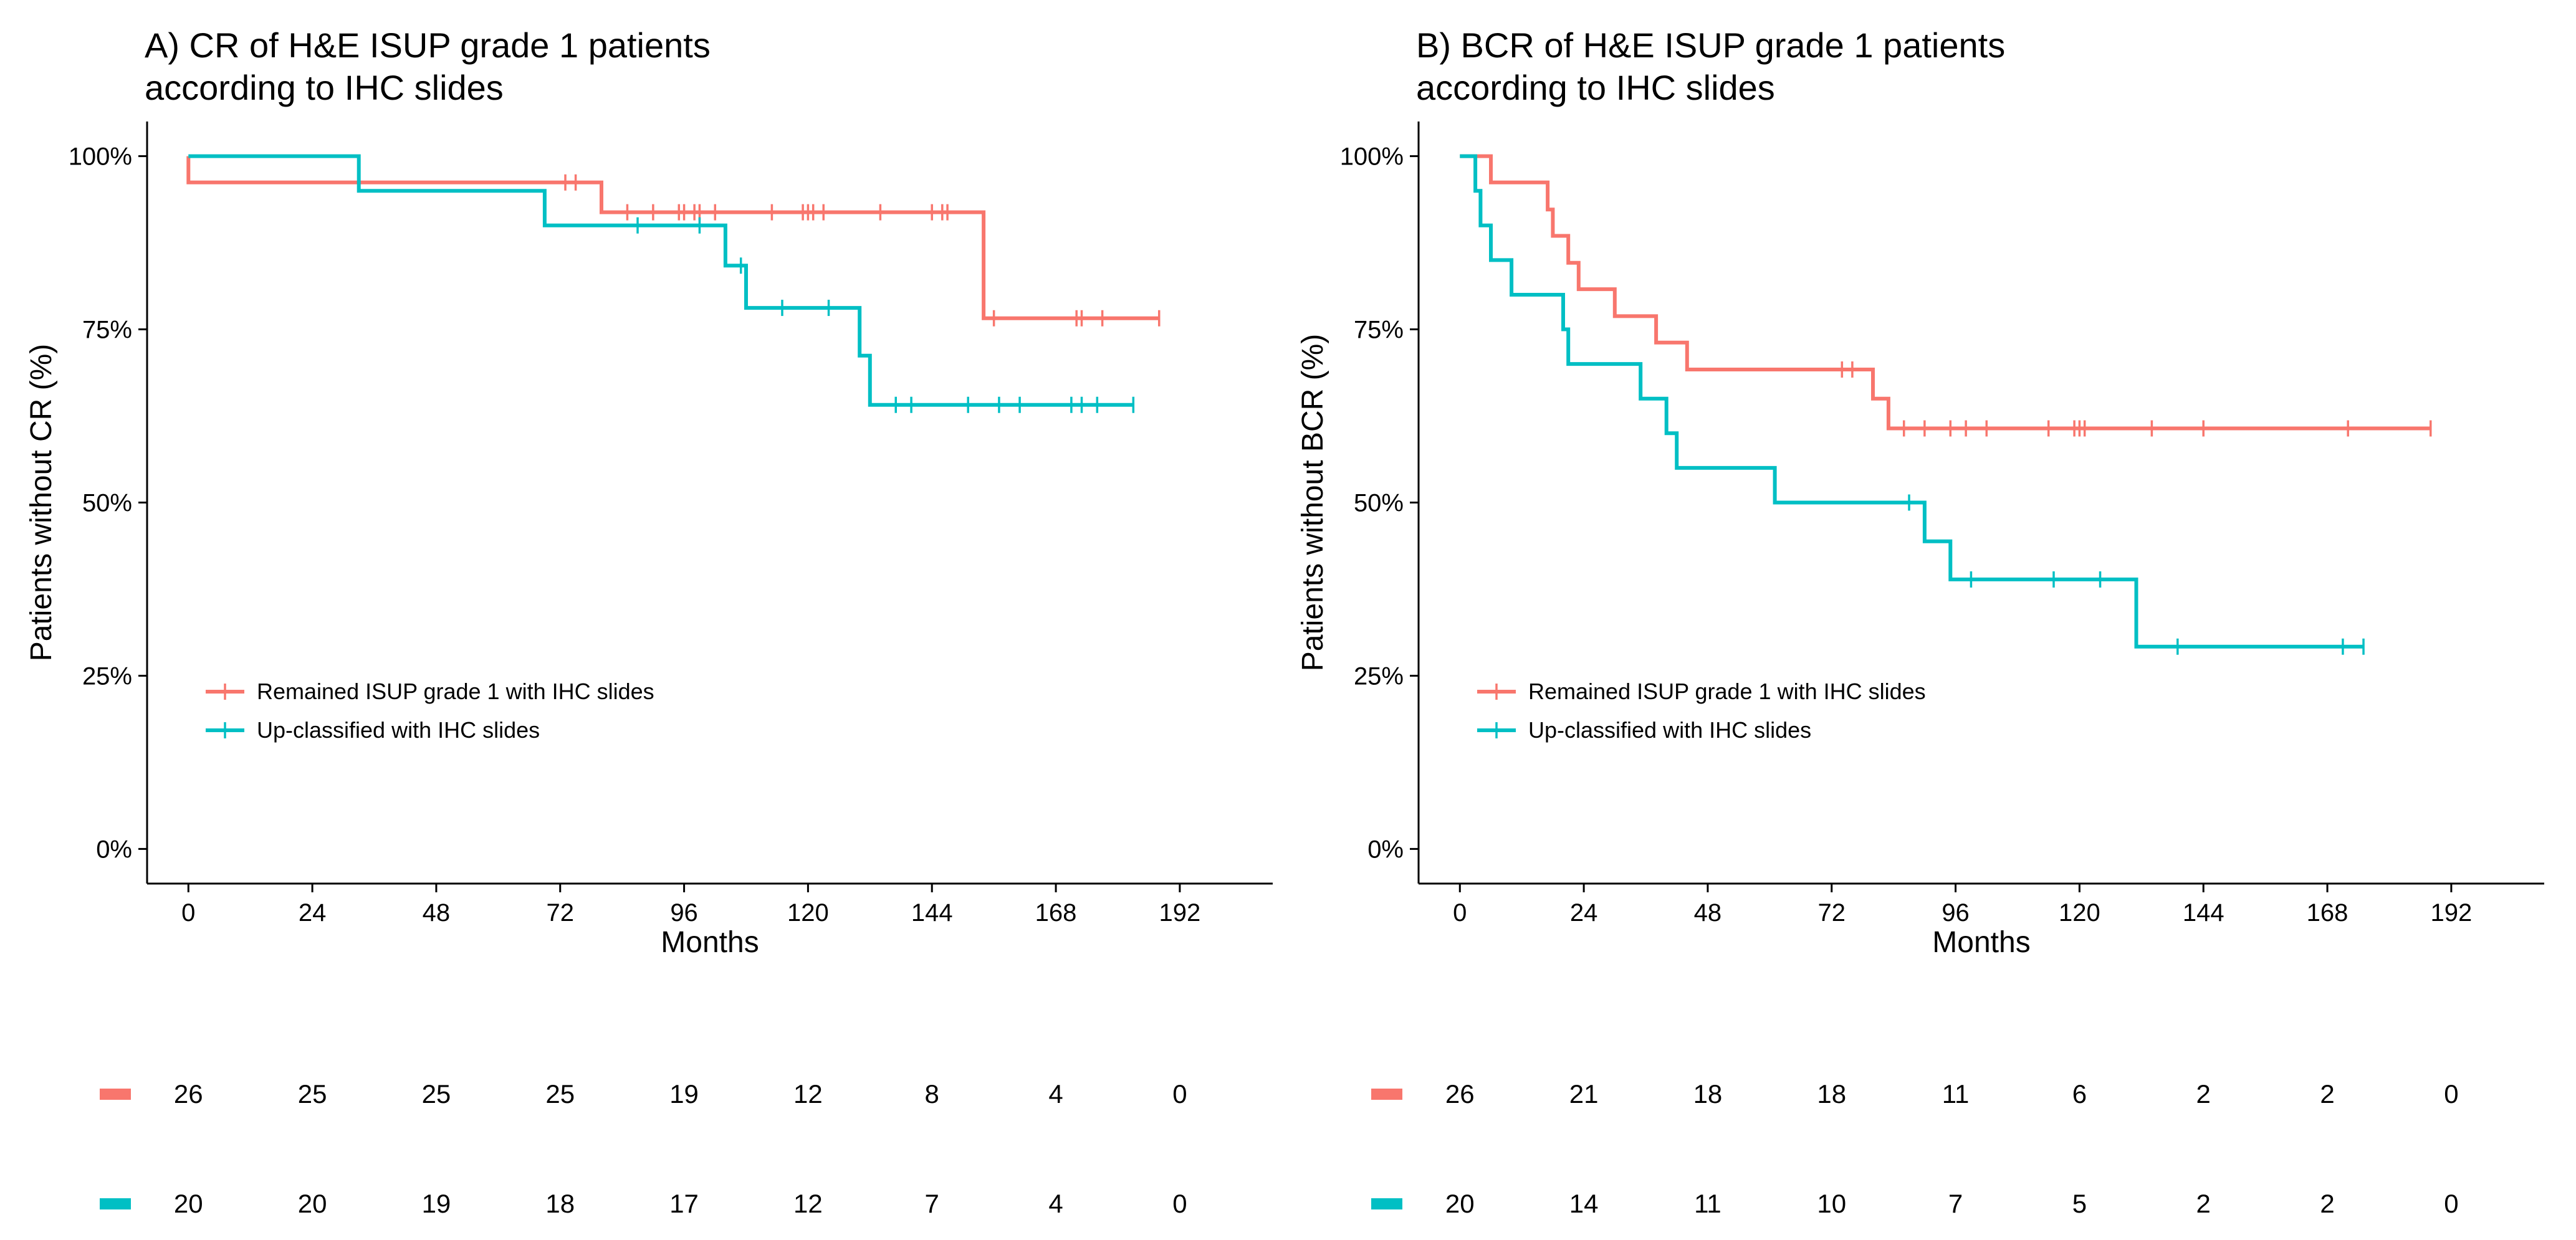 The image size is (2576, 1240). What do you see at coordinates (932, 1094) in the screenshot?
I see `risk-count: 8` at bounding box center [932, 1094].